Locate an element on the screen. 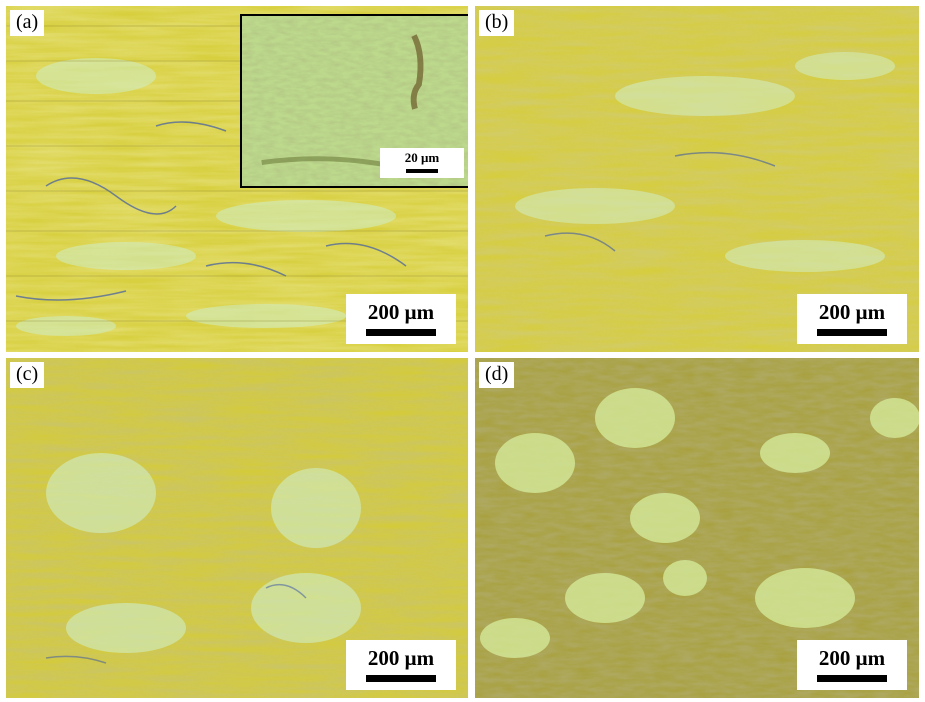 The width and height of the screenshot is (925, 702). panel-label: (a) is located at coordinates (27, 23).